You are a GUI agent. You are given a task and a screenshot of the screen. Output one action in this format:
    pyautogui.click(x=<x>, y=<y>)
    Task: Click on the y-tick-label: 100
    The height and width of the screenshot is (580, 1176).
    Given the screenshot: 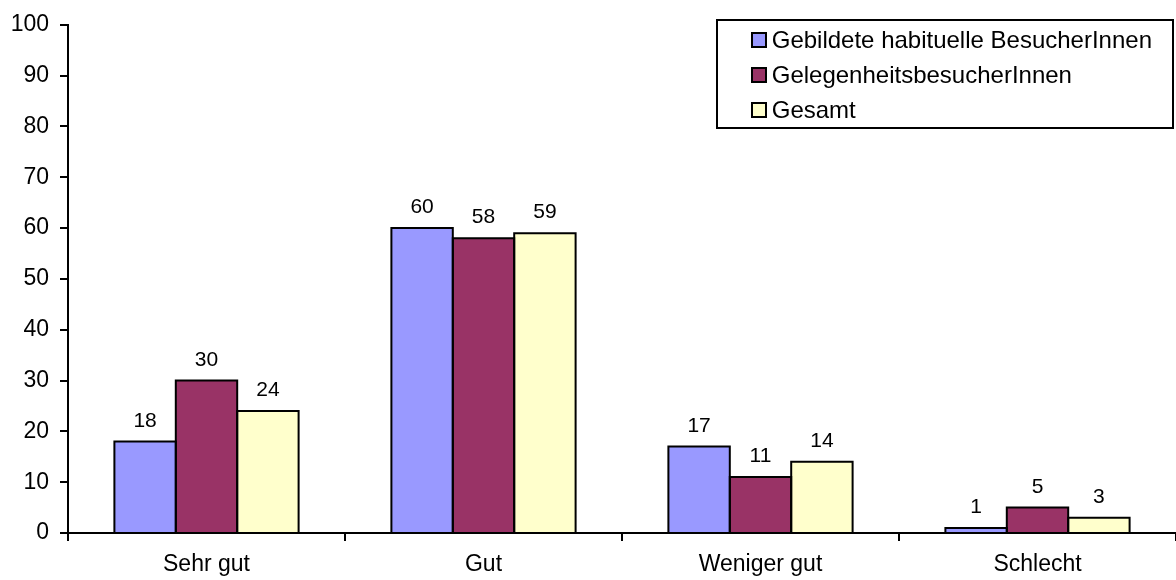 What is the action you would take?
    pyautogui.click(x=29, y=23)
    